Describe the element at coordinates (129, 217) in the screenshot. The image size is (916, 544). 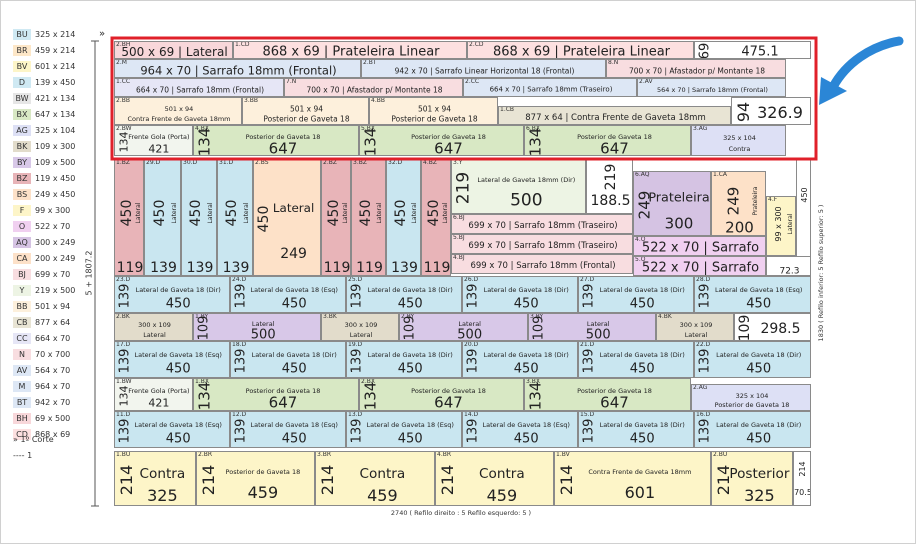
I see `piece: 1.BZ 450 Lateral 119` at that location.